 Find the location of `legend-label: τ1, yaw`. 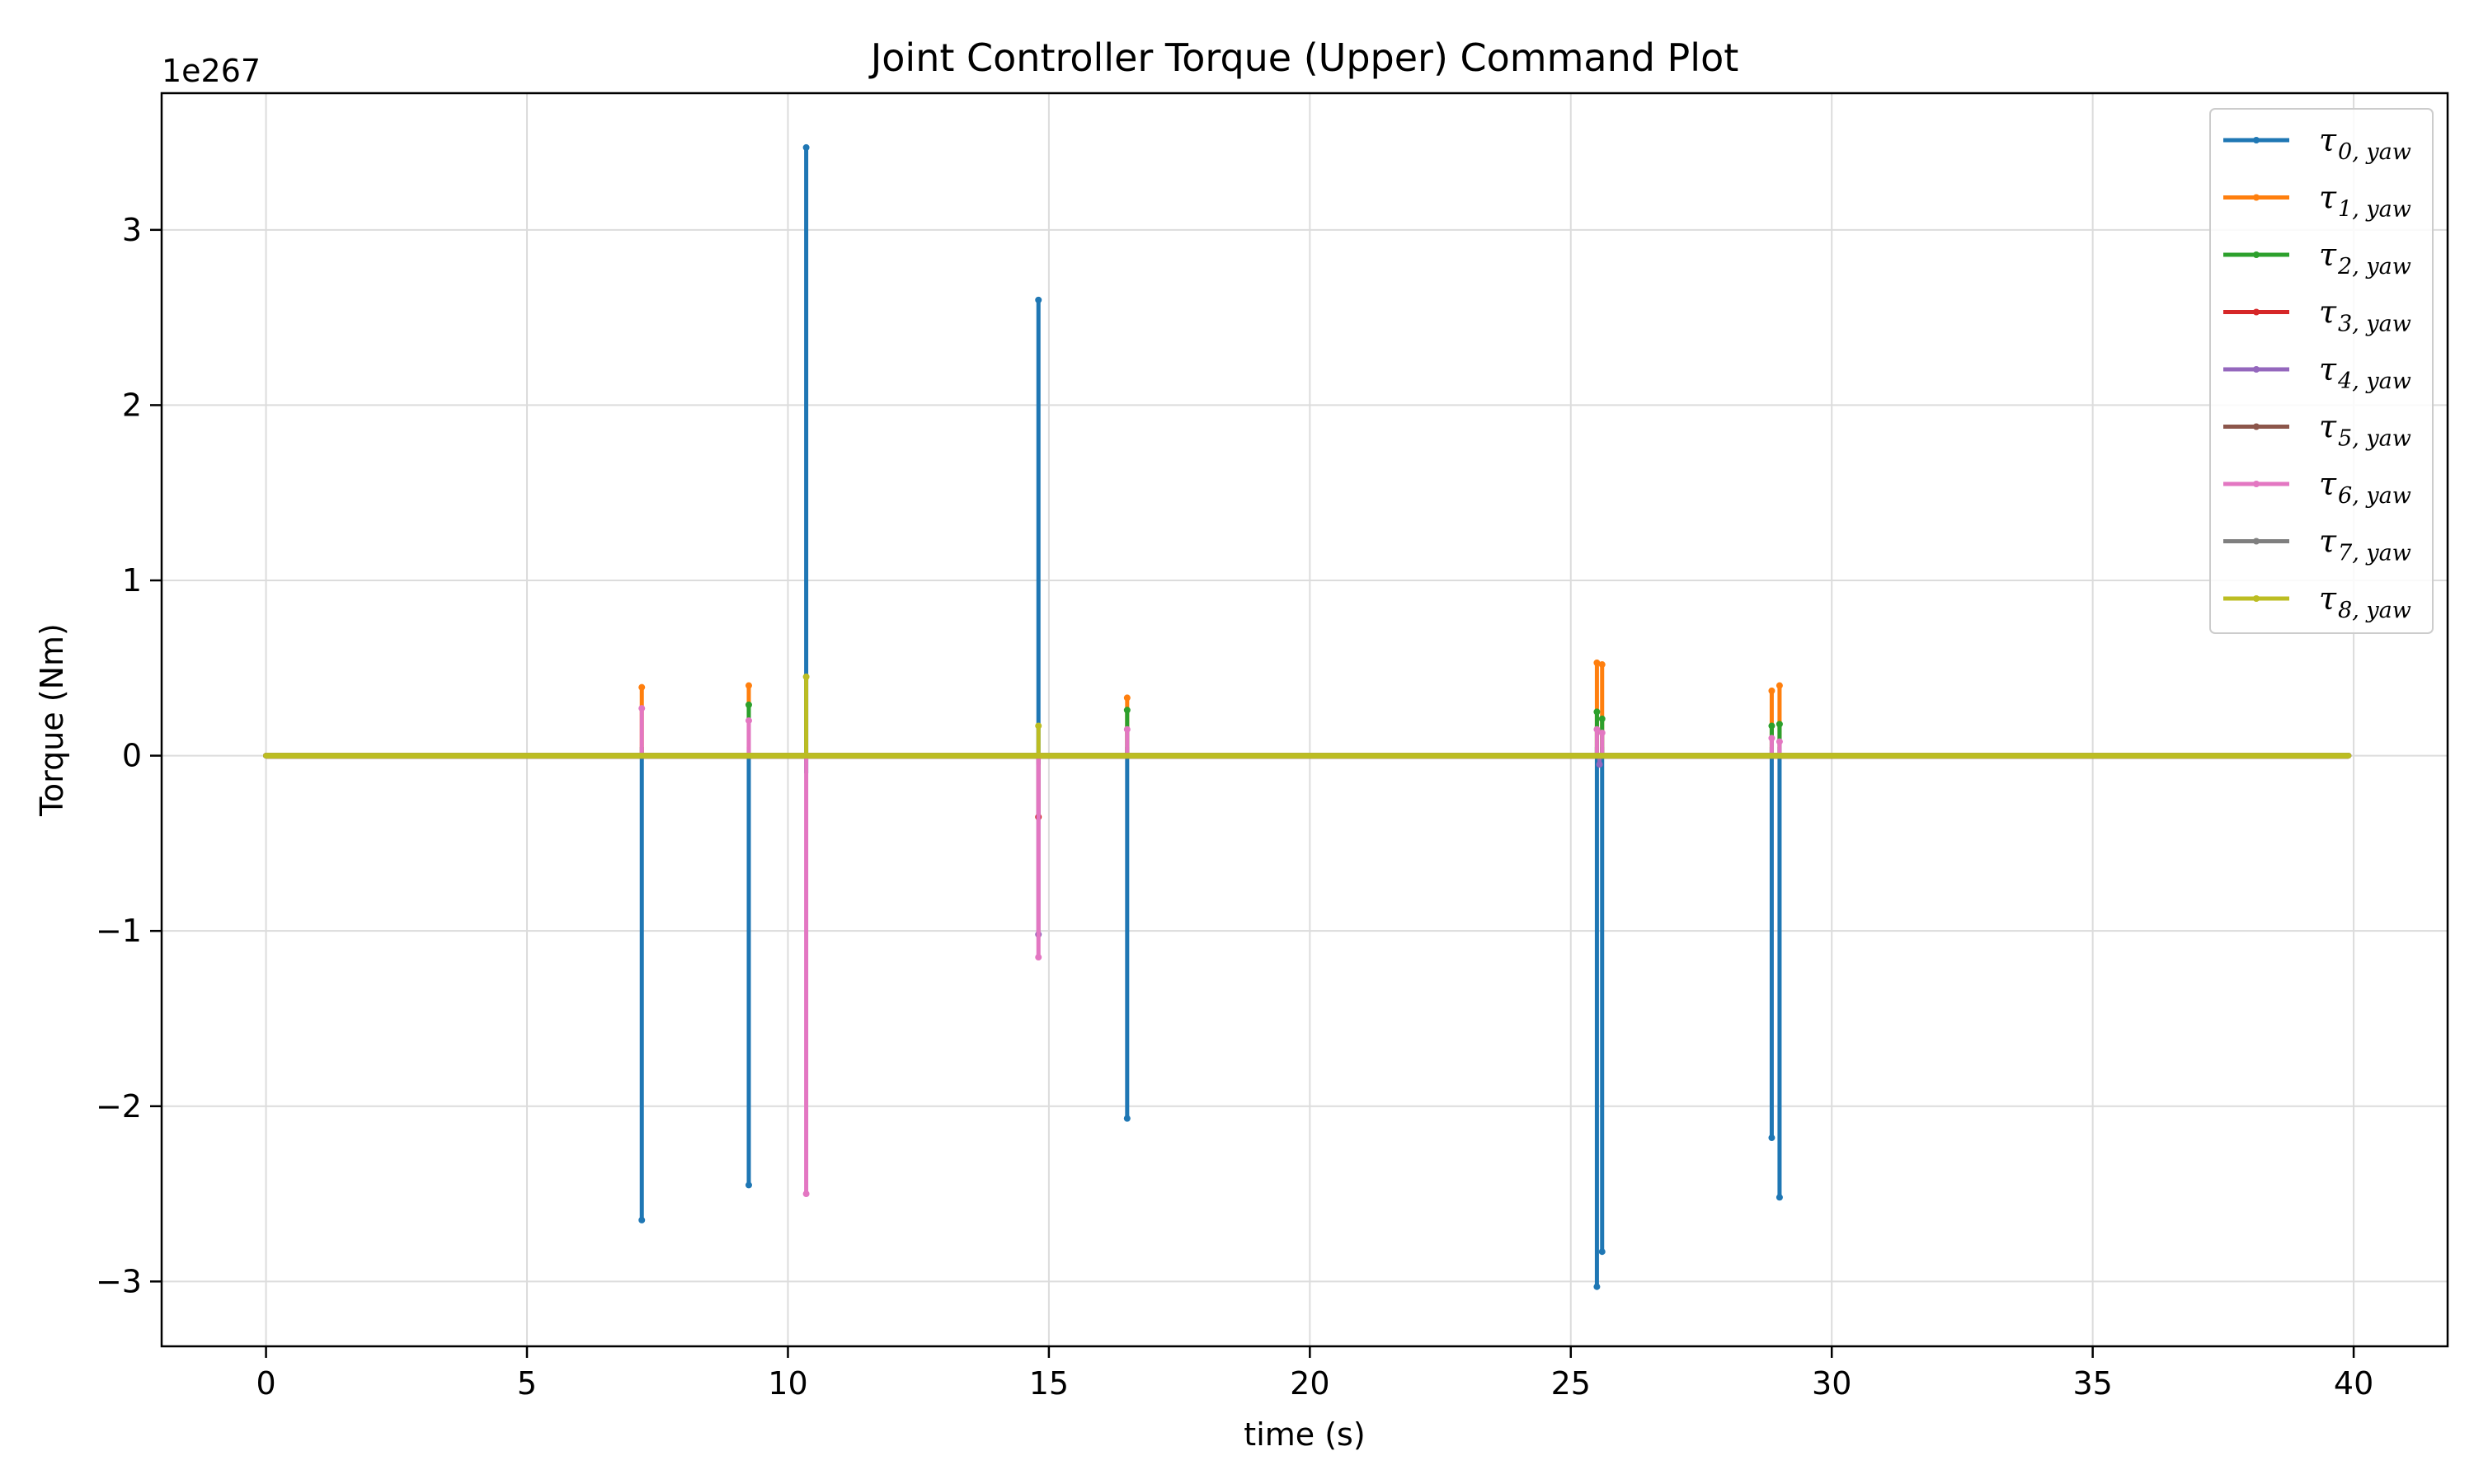

legend-label: τ1, yaw is located at coordinates (2365, 201).